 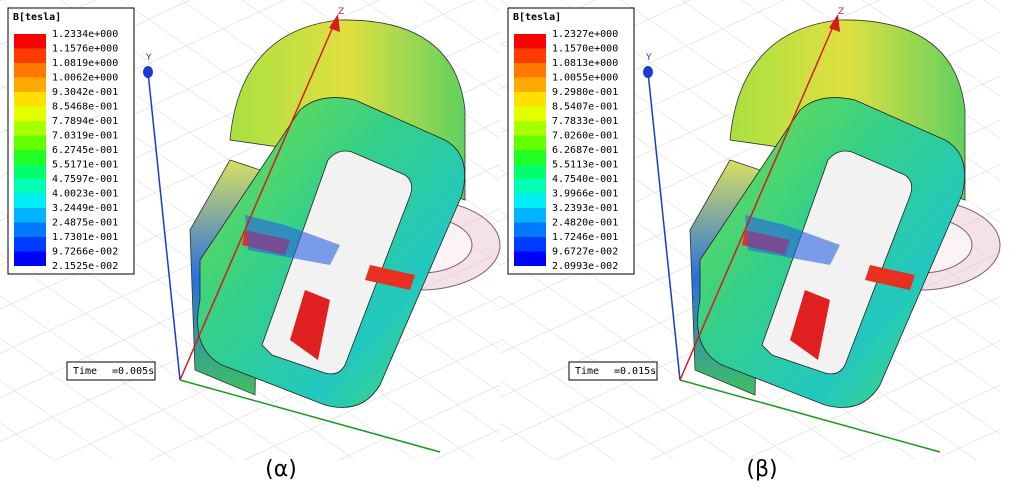 What do you see at coordinates (585, 237) in the screenshot?
I see `legend-label: 1.7246e-001` at bounding box center [585, 237].